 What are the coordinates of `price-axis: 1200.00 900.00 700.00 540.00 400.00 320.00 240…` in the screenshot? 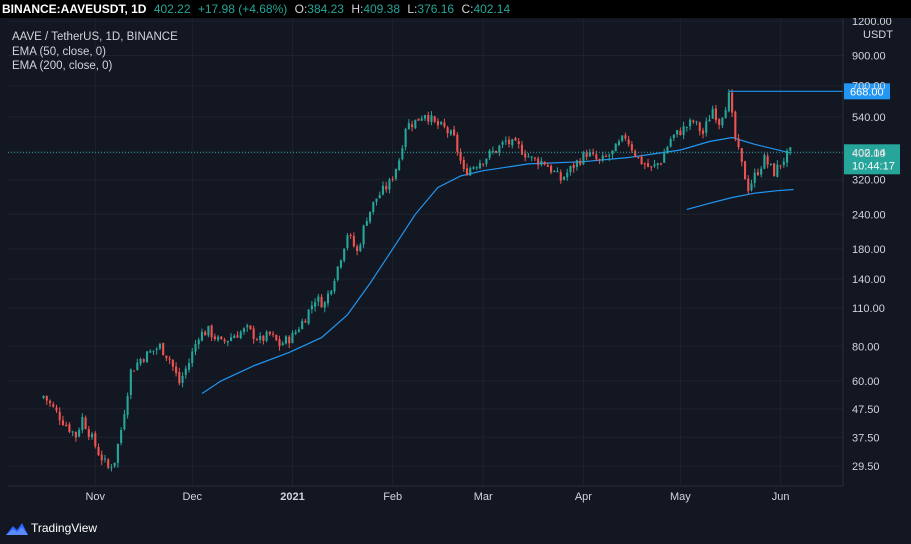 It's located at (867, 251).